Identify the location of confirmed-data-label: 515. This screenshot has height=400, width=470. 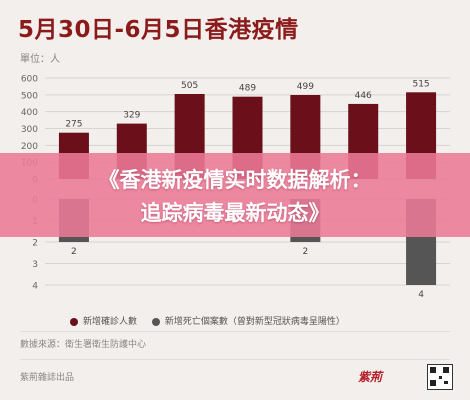
(420, 84).